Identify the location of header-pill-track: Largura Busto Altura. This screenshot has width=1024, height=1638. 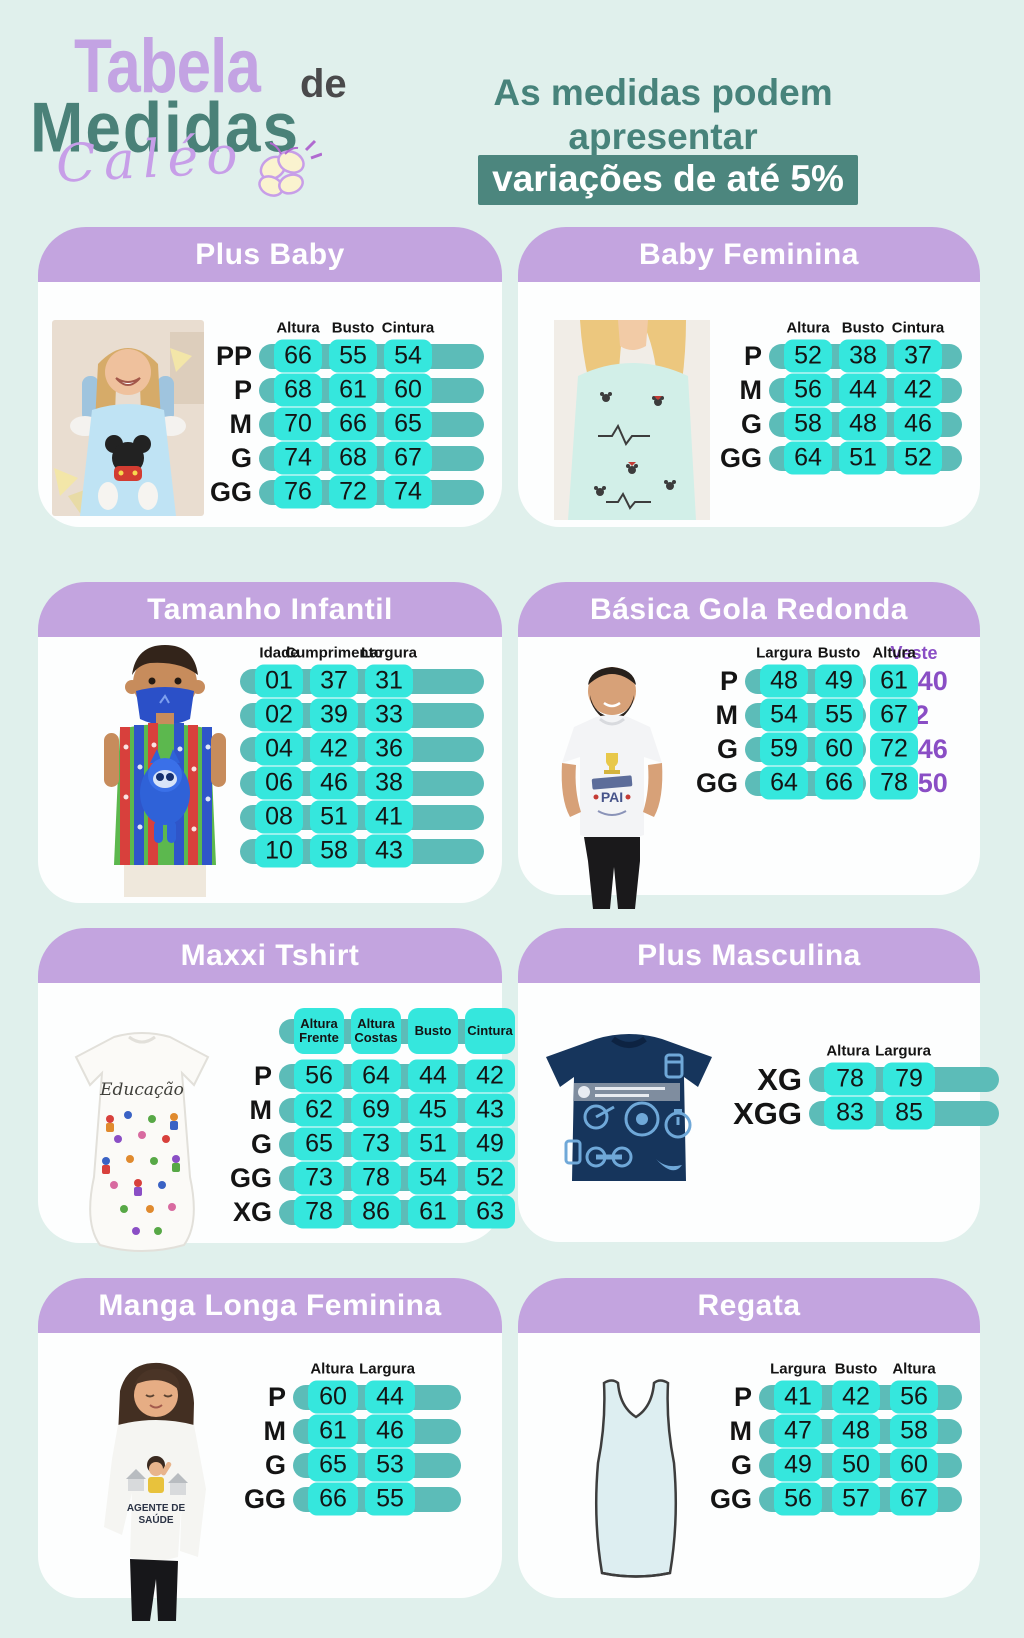
(860, 1369).